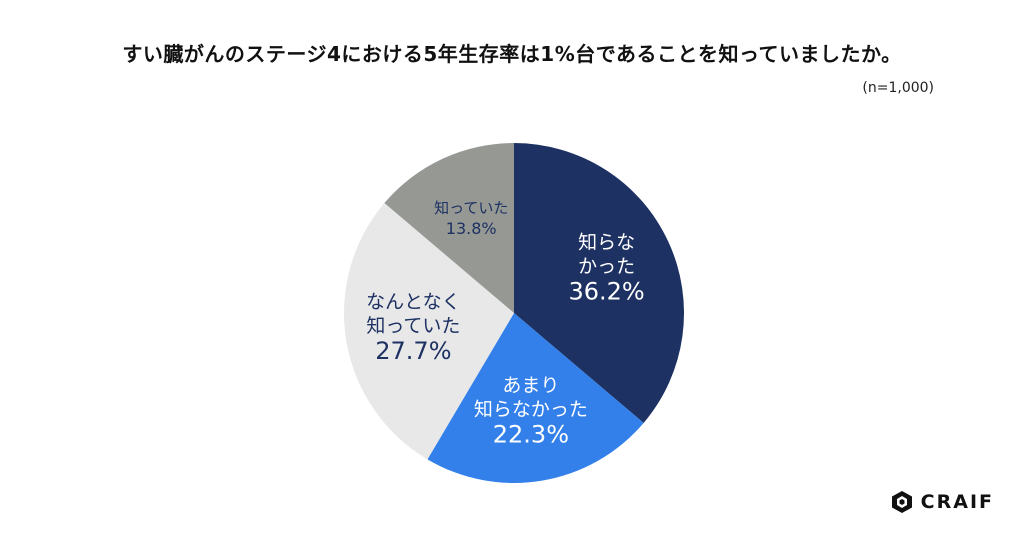  What do you see at coordinates (901, 502) in the screenshot?
I see `craif-hexagon-icon` at bounding box center [901, 502].